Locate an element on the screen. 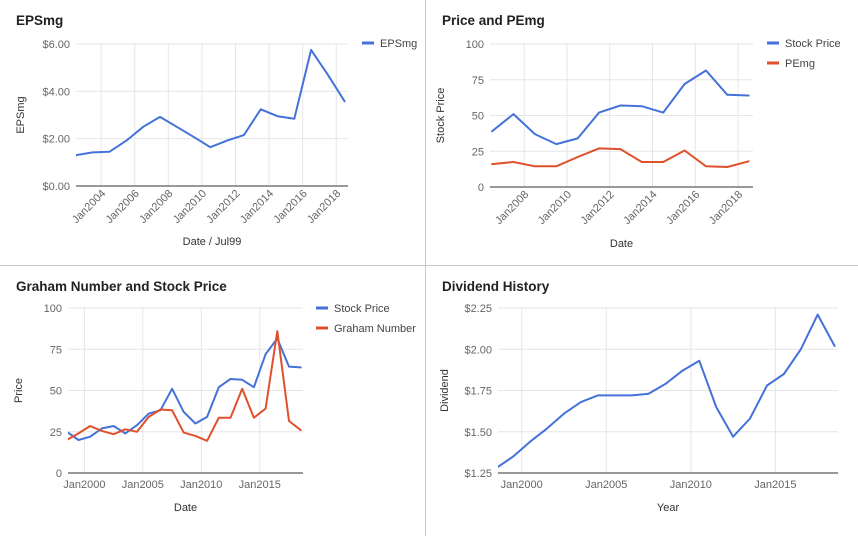 The width and height of the screenshot is (858, 536). graham-x-tick-label: Jan2005 is located at coordinates (143, 485).